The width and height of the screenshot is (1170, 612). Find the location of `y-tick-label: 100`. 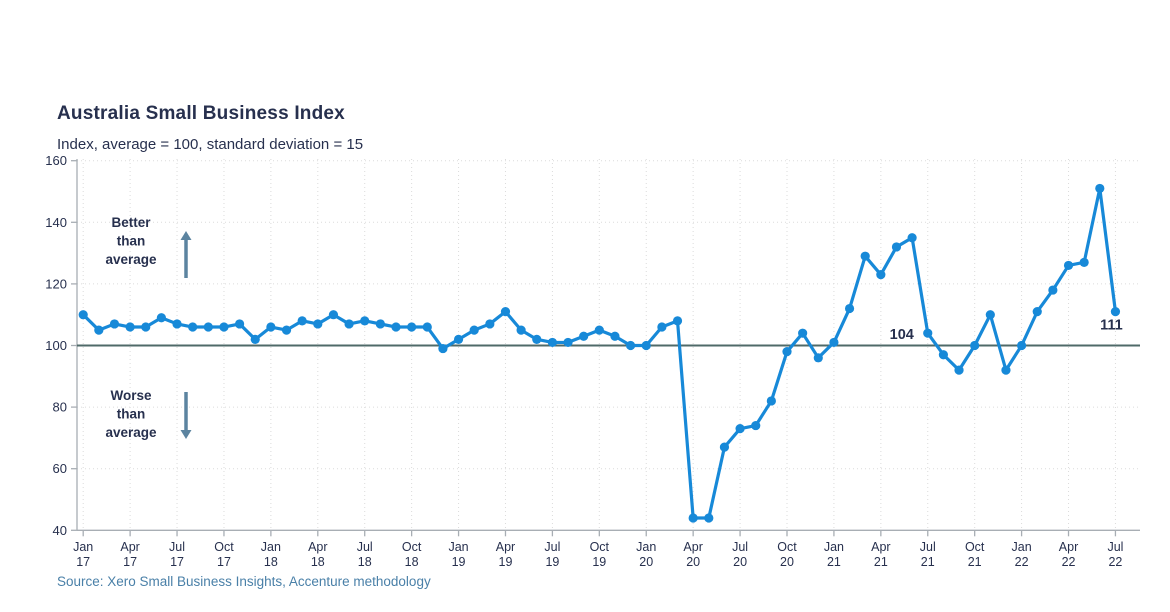

y-tick-label: 100 is located at coordinates (56, 345).